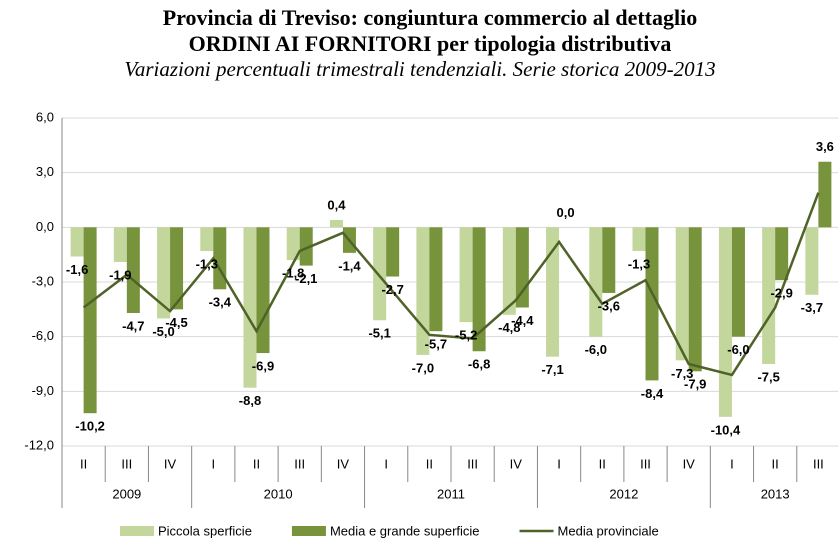  Describe the element at coordinates (250, 400) in the screenshot. I see `data-label: -8,8` at that location.